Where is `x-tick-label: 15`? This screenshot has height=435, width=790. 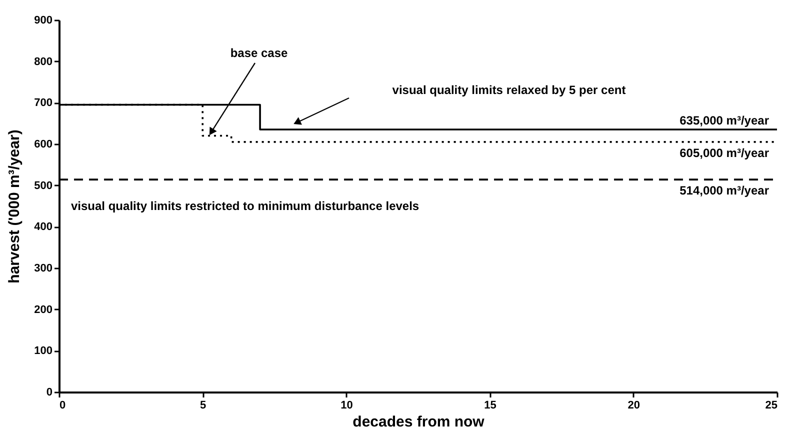 x-tick-label: 15 is located at coordinates (490, 406).